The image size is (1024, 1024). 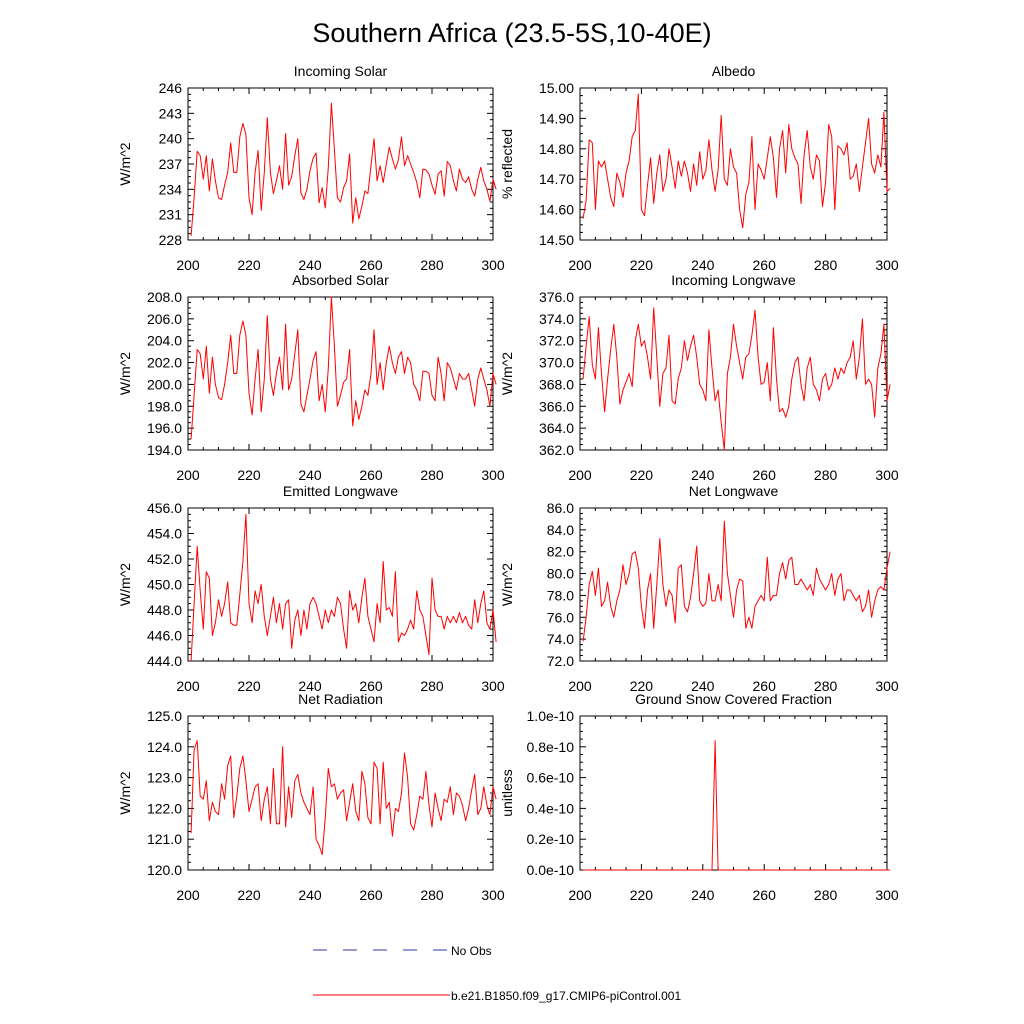 I want to click on y-tick-label: 122.0, so click(x=164, y=808).